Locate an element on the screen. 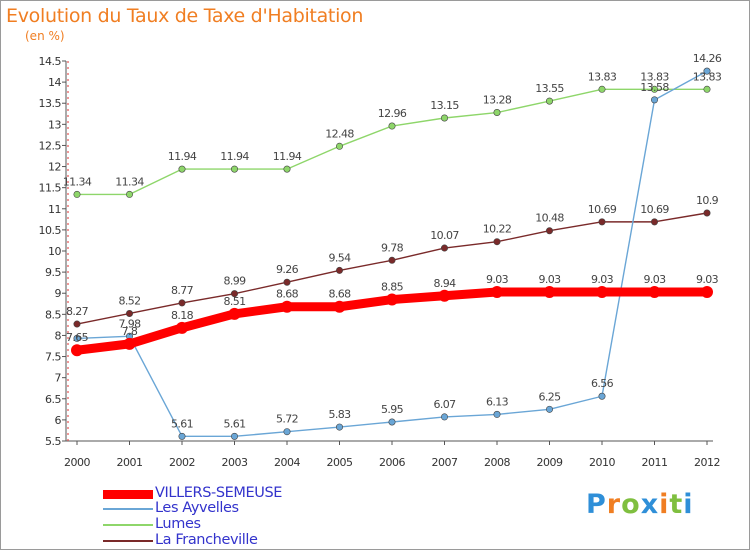 Image resolution: width=750 pixels, height=550 pixels. data-label: 10.48 is located at coordinates (549, 218).